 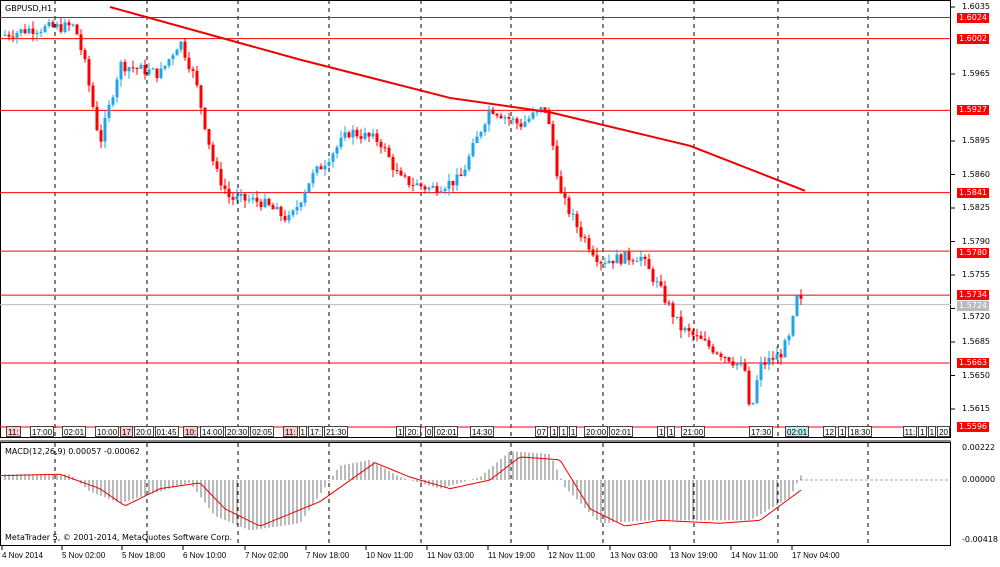 What do you see at coordinates (973, 363) in the screenshot?
I see `level-tag: 1.5663` at bounding box center [973, 363].